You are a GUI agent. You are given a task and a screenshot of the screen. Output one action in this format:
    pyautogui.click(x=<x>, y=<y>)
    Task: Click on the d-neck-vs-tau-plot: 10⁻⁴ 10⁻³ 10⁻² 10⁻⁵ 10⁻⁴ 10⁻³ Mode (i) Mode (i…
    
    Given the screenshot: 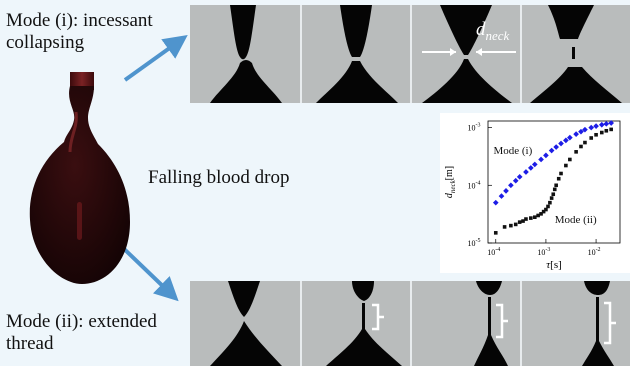 What is the action you would take?
    pyautogui.click(x=535, y=193)
    